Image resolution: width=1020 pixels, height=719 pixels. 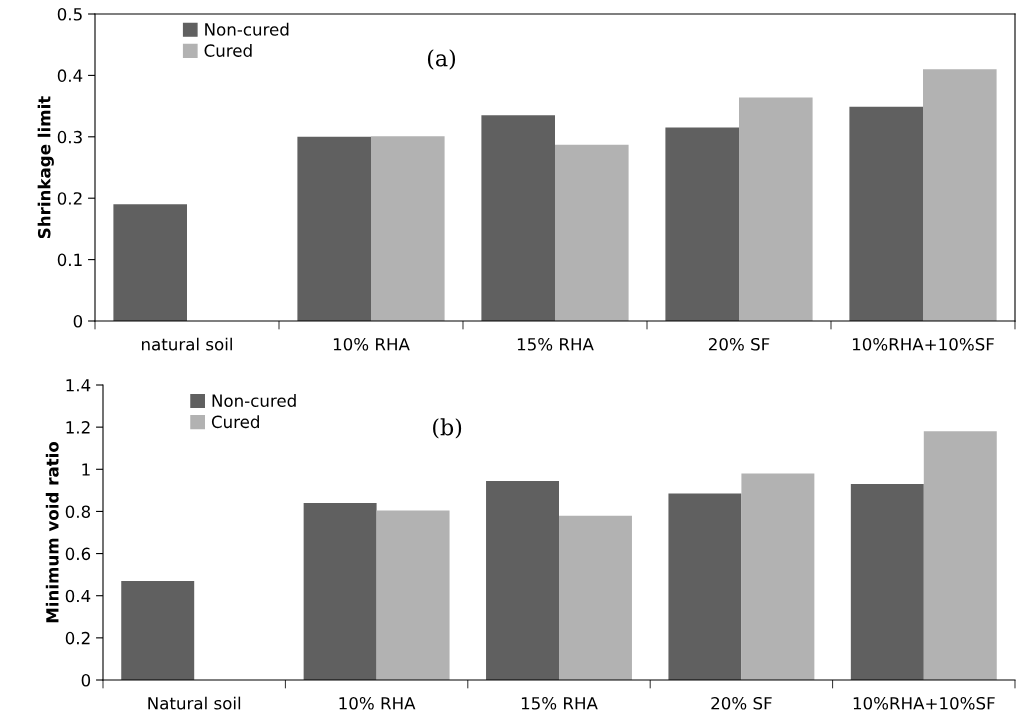 I want to click on annotation: (b), so click(x=447, y=428).